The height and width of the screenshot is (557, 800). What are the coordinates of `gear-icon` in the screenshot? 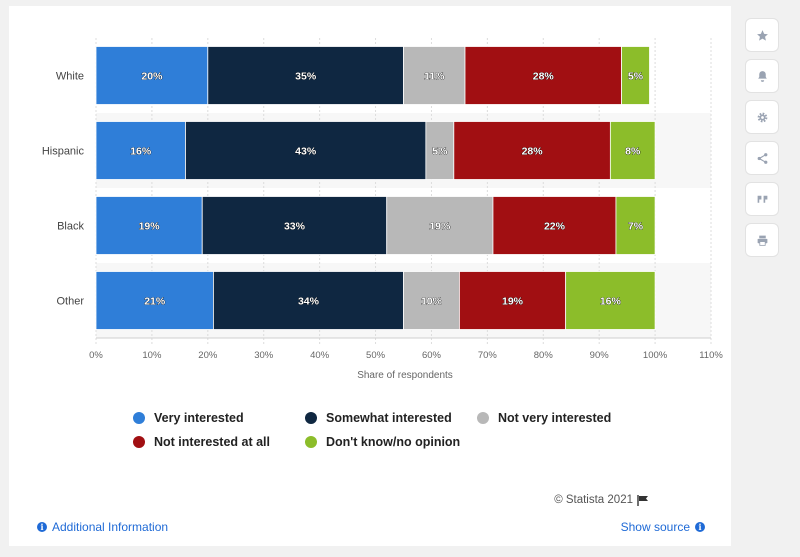 It's located at (762, 117).